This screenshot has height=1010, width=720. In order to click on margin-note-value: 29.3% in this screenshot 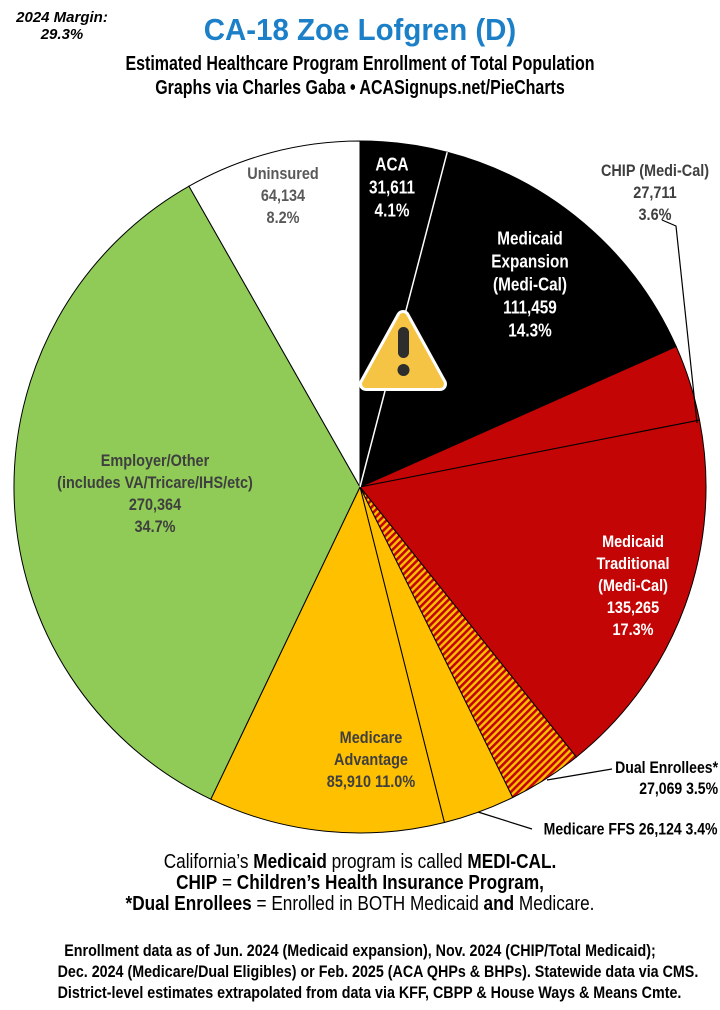, I will do `click(62, 34)`.